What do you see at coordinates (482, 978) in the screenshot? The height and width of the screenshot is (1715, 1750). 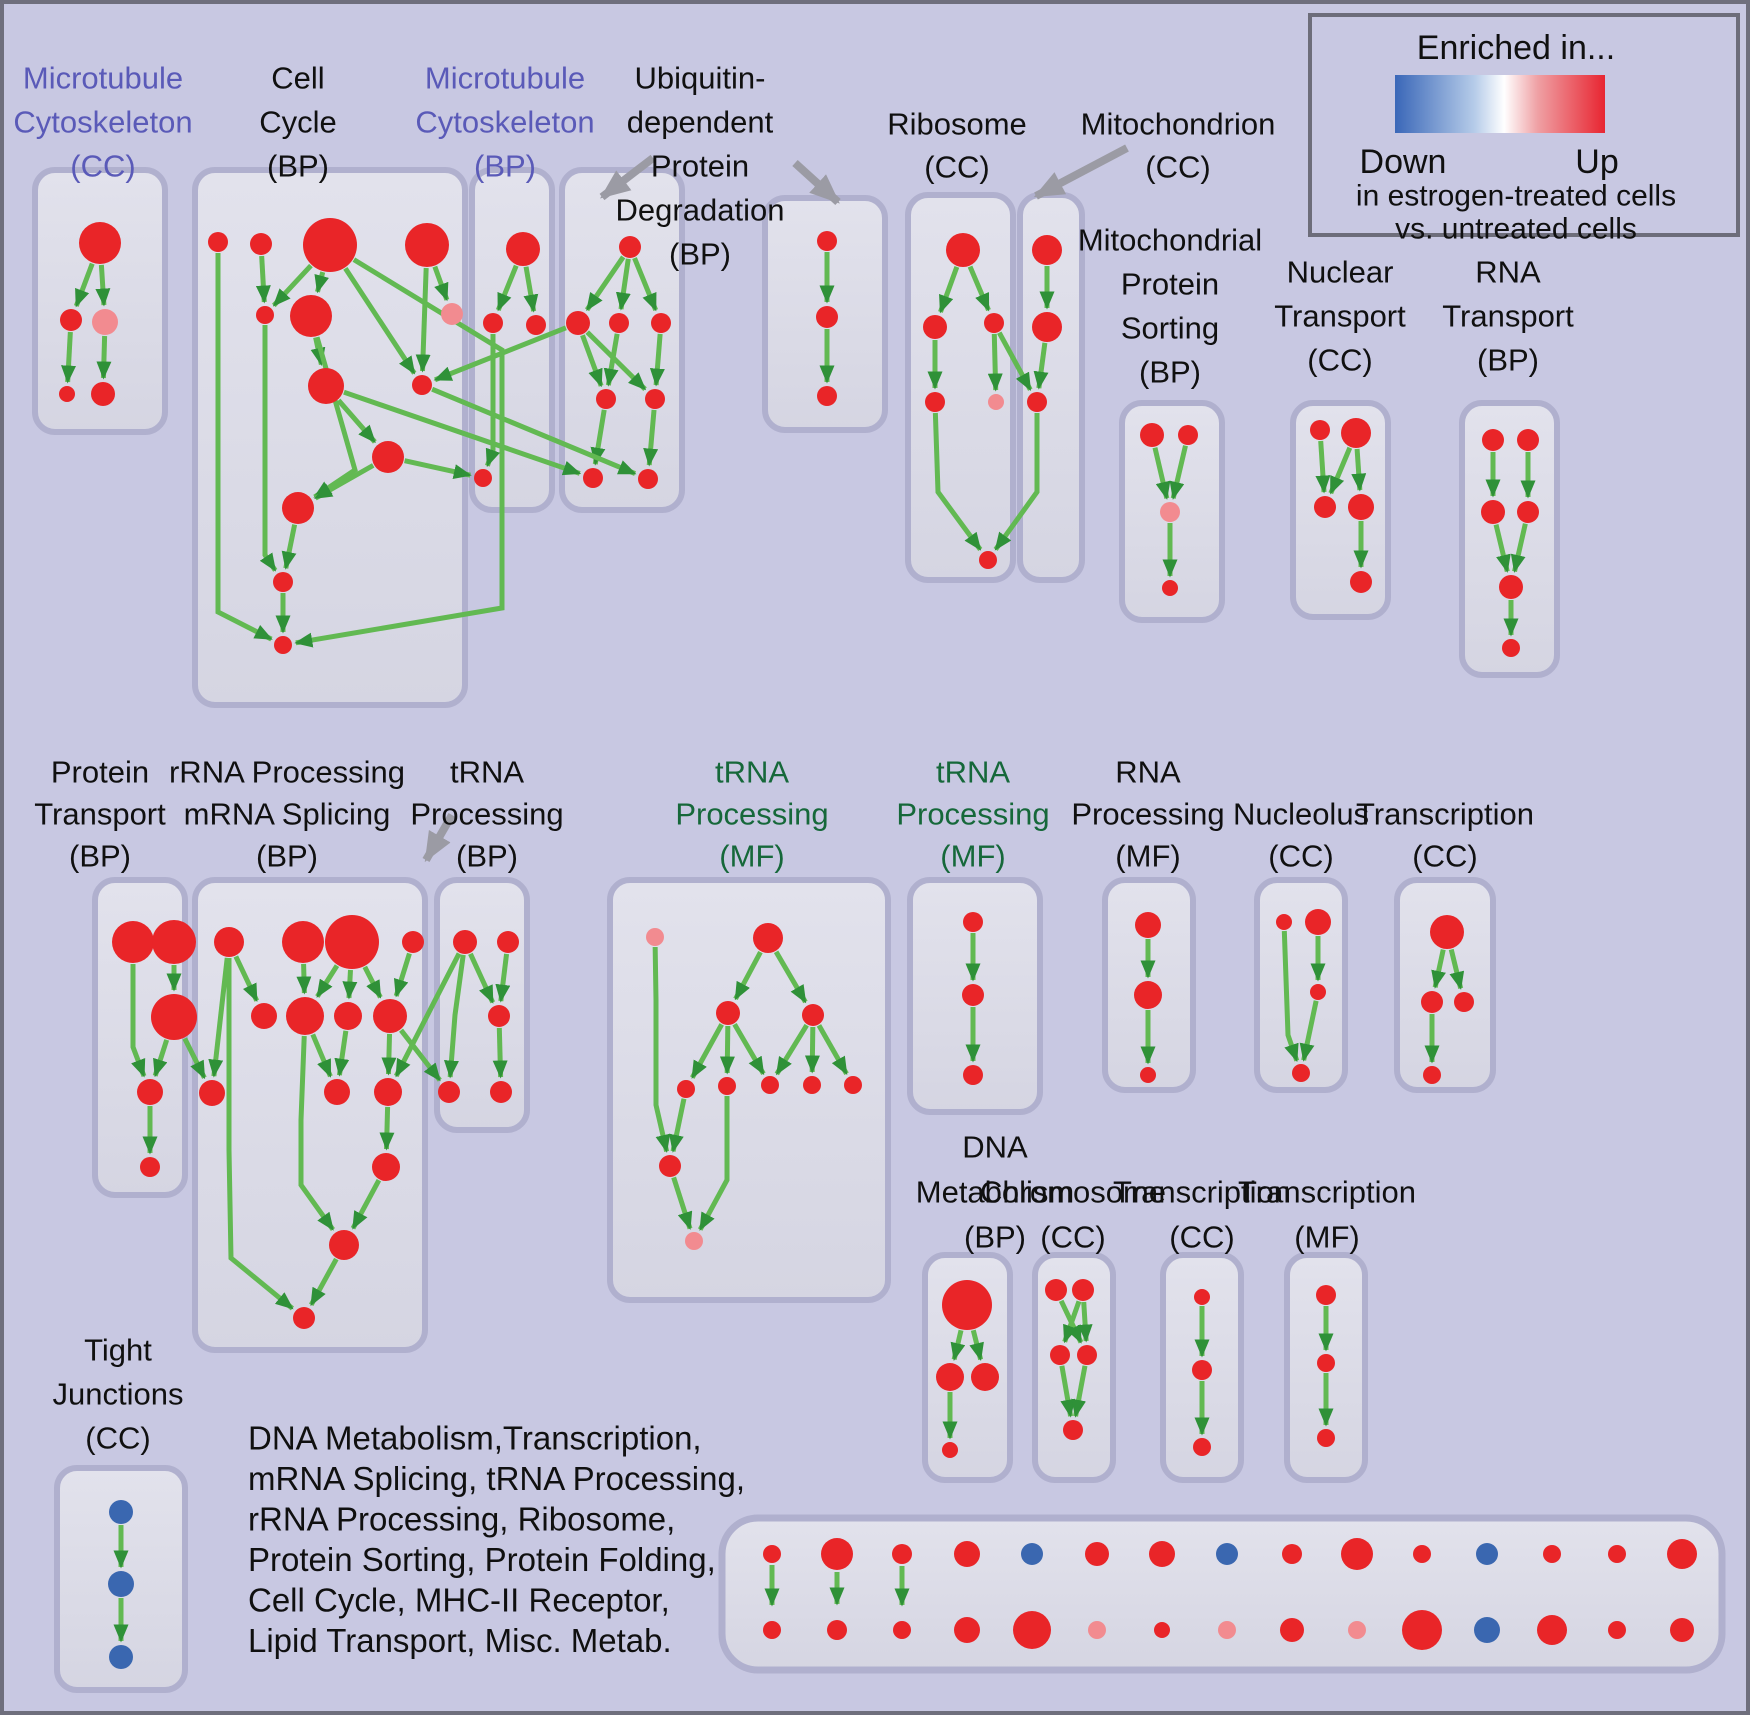 I see `edge-z0-z2` at bounding box center [482, 978].